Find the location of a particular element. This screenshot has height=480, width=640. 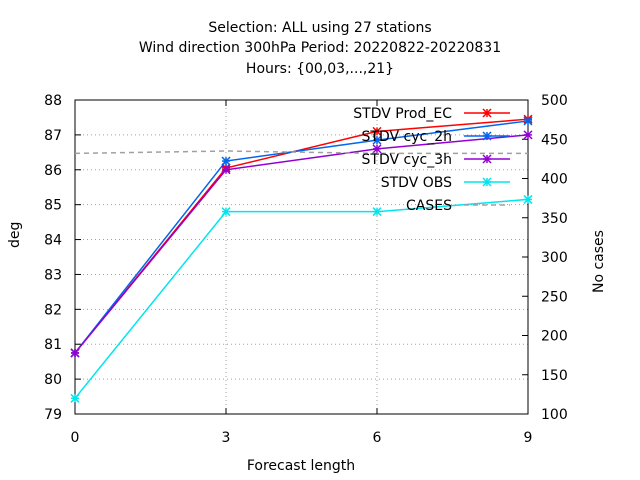

y-tick-label: 86 is located at coordinates (53, 171).